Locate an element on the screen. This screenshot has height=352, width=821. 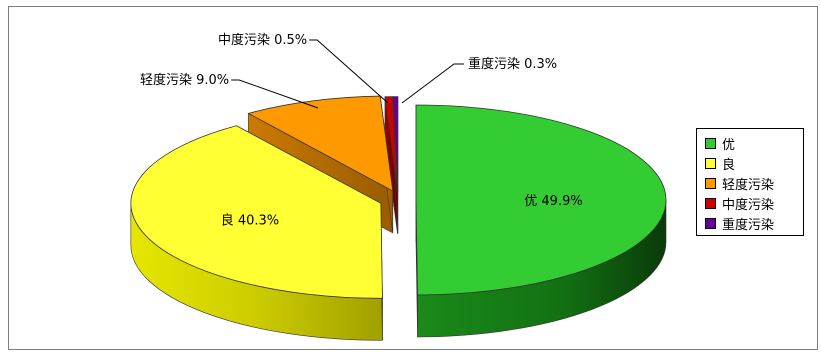
data-label-5: 重度污染 0.3% is located at coordinates (512, 64).